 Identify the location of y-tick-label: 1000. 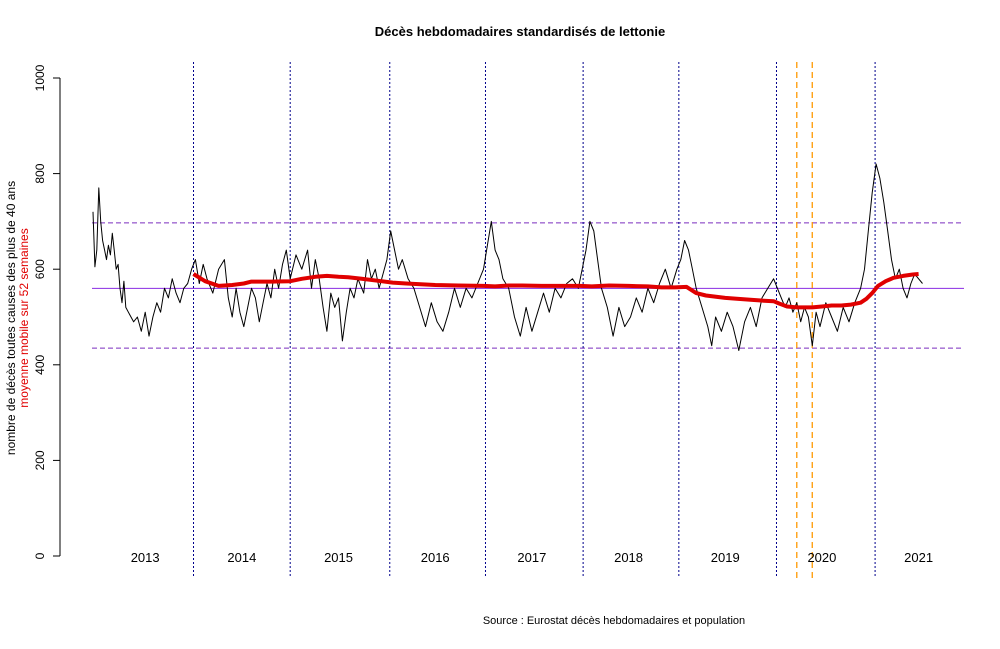
(40, 77).